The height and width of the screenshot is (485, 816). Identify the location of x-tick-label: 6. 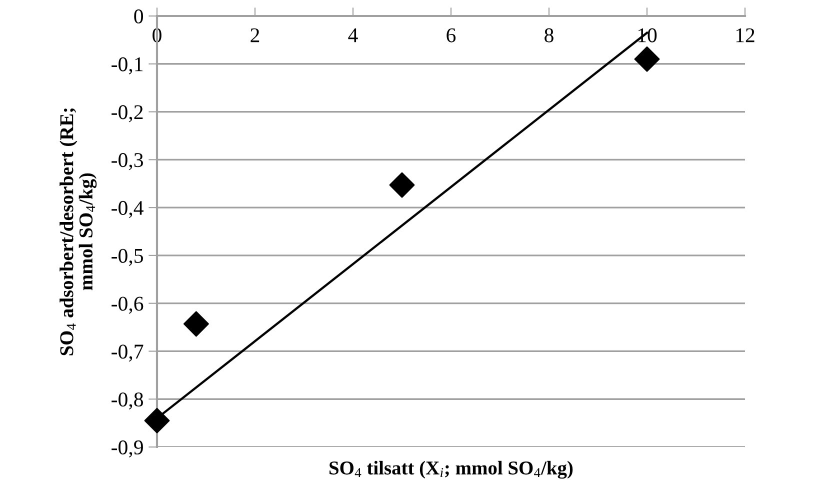
(451, 35).